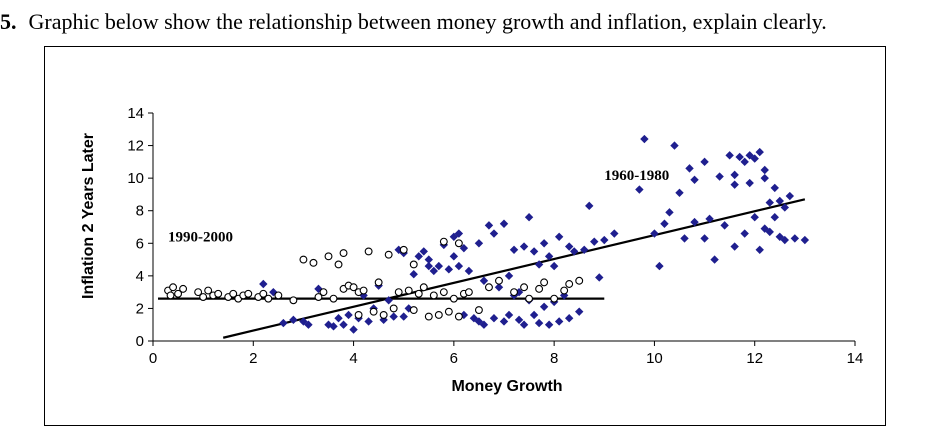  What do you see at coordinates (140, 243) in the screenshot?
I see `y-tick-label: 6` at bounding box center [140, 243].